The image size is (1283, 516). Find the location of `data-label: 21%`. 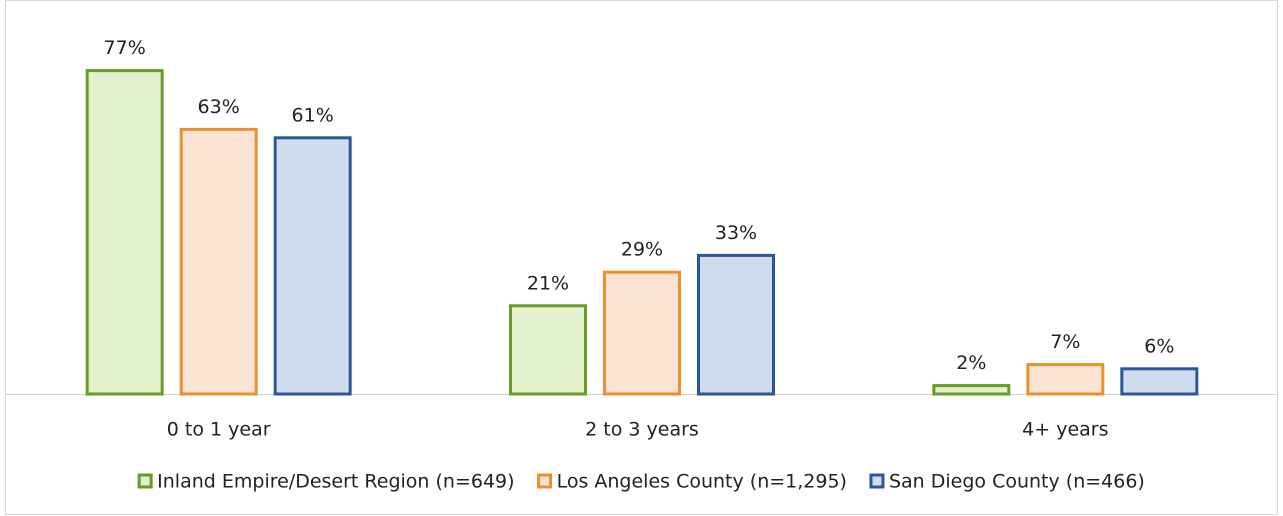

data-label: 21% is located at coordinates (548, 283).